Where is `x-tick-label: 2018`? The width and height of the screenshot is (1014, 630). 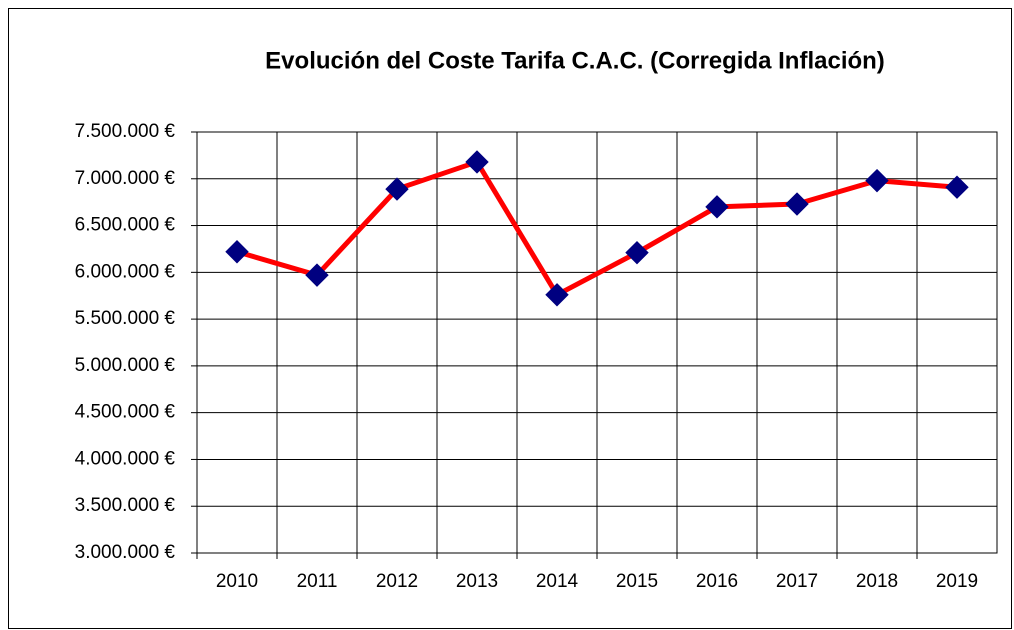 x-tick-label: 2018 is located at coordinates (877, 581).